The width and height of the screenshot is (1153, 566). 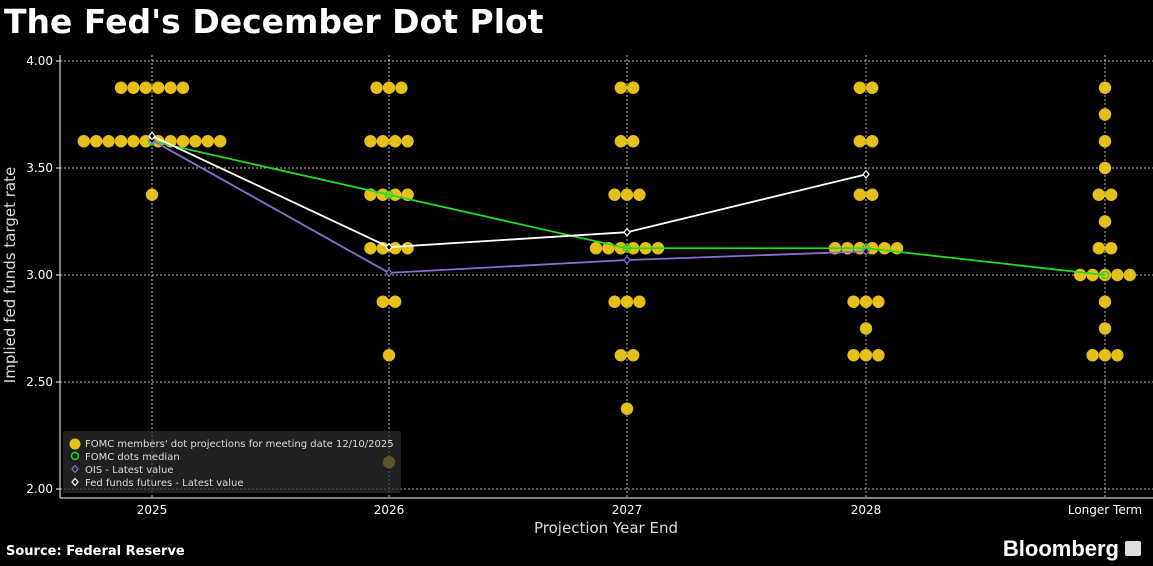 I want to click on legend-label: FOMC dots median, so click(x=132, y=457).